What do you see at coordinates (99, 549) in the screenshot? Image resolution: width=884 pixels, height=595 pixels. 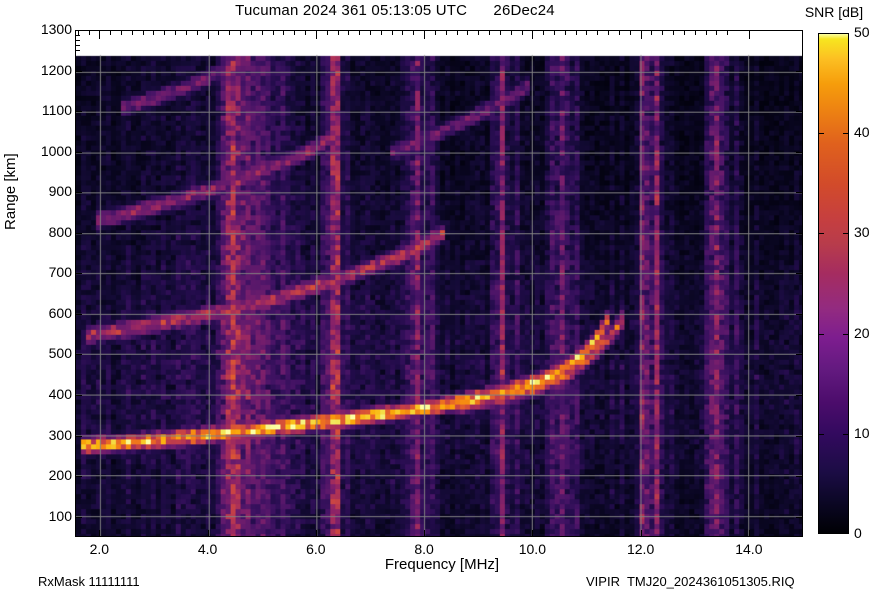 I see `x-tick-label: 2.0` at bounding box center [99, 549].